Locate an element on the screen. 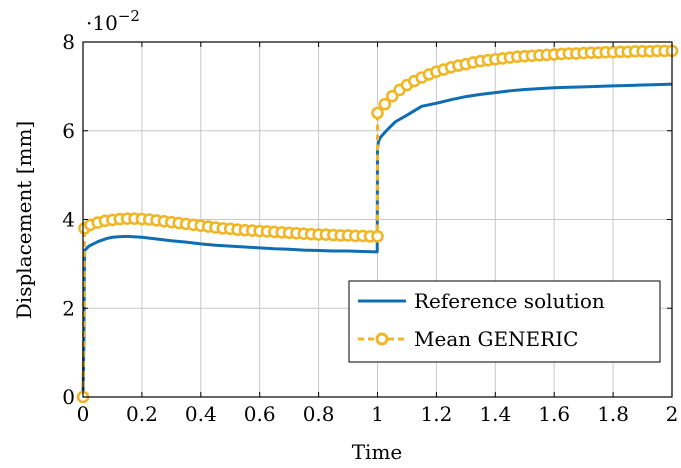 This screenshot has width=681, height=468. x-tick-labels: 0 0.2 0.4 0.6 0.8 1 1.2 1.4 1.6 1.8 2 is located at coordinates (378, 414).